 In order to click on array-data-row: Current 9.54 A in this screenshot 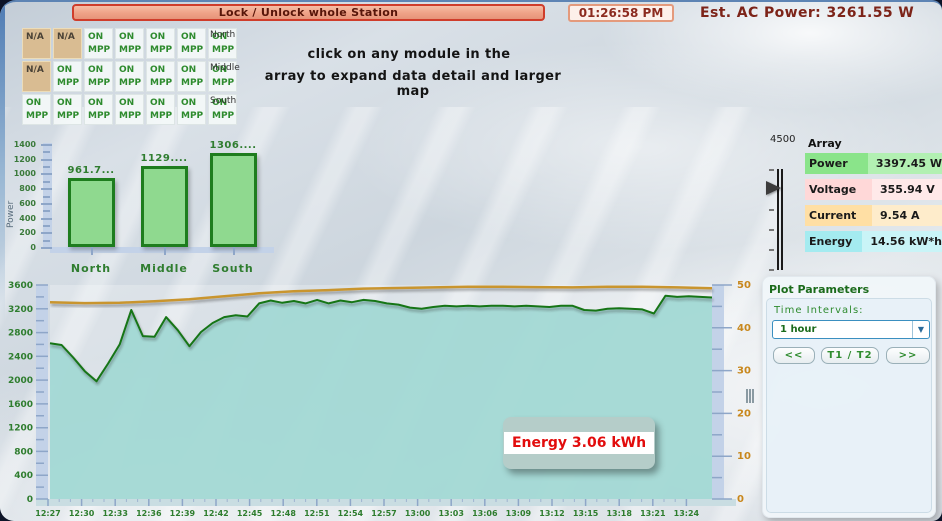, I will do `click(873, 215)`.